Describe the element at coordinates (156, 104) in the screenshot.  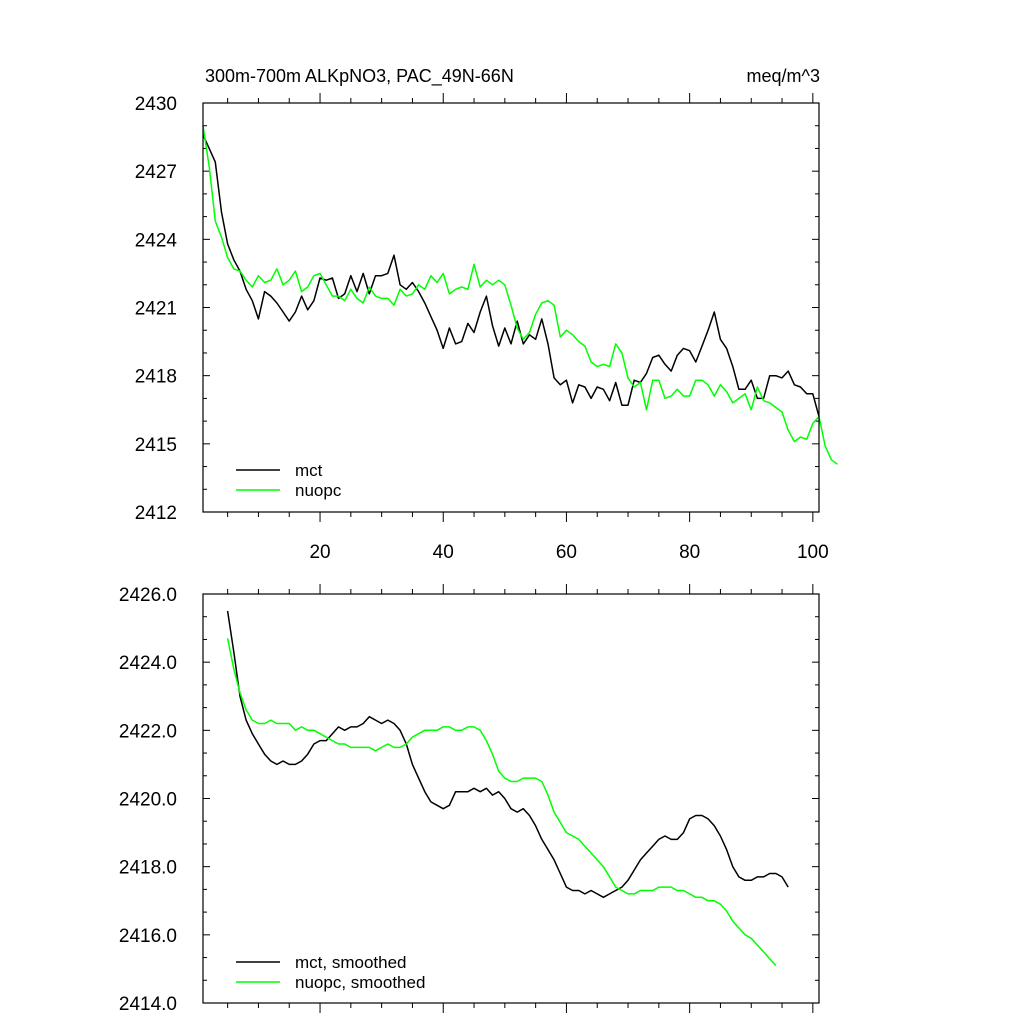
I see `y-tick-label: 2430` at that location.